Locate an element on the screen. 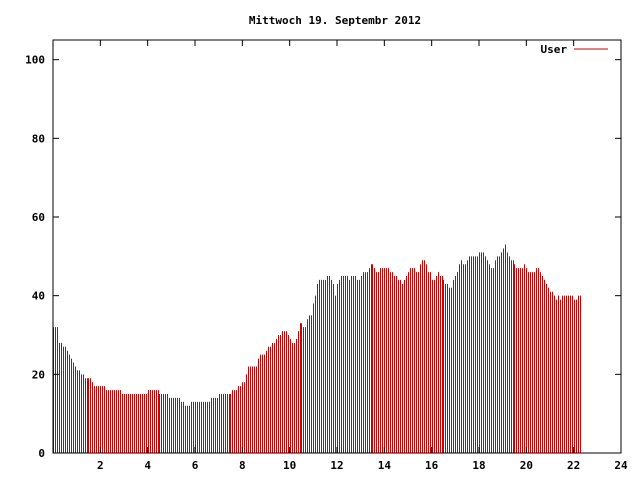  y-tick-label: 80 is located at coordinates (38, 138).